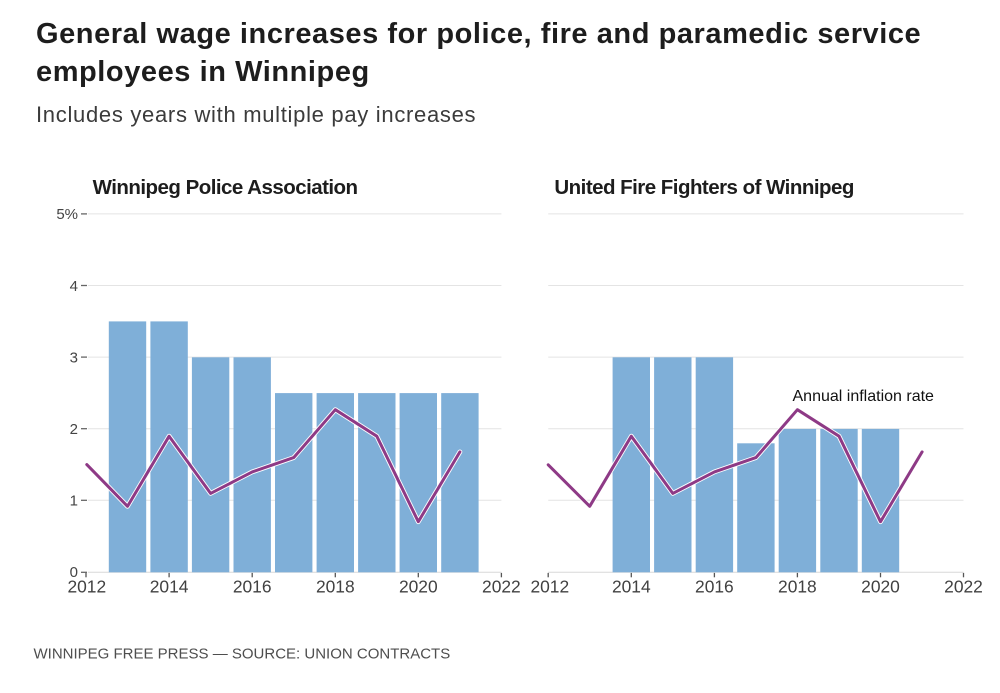  I want to click on svg-text: 4, so click(74, 286).